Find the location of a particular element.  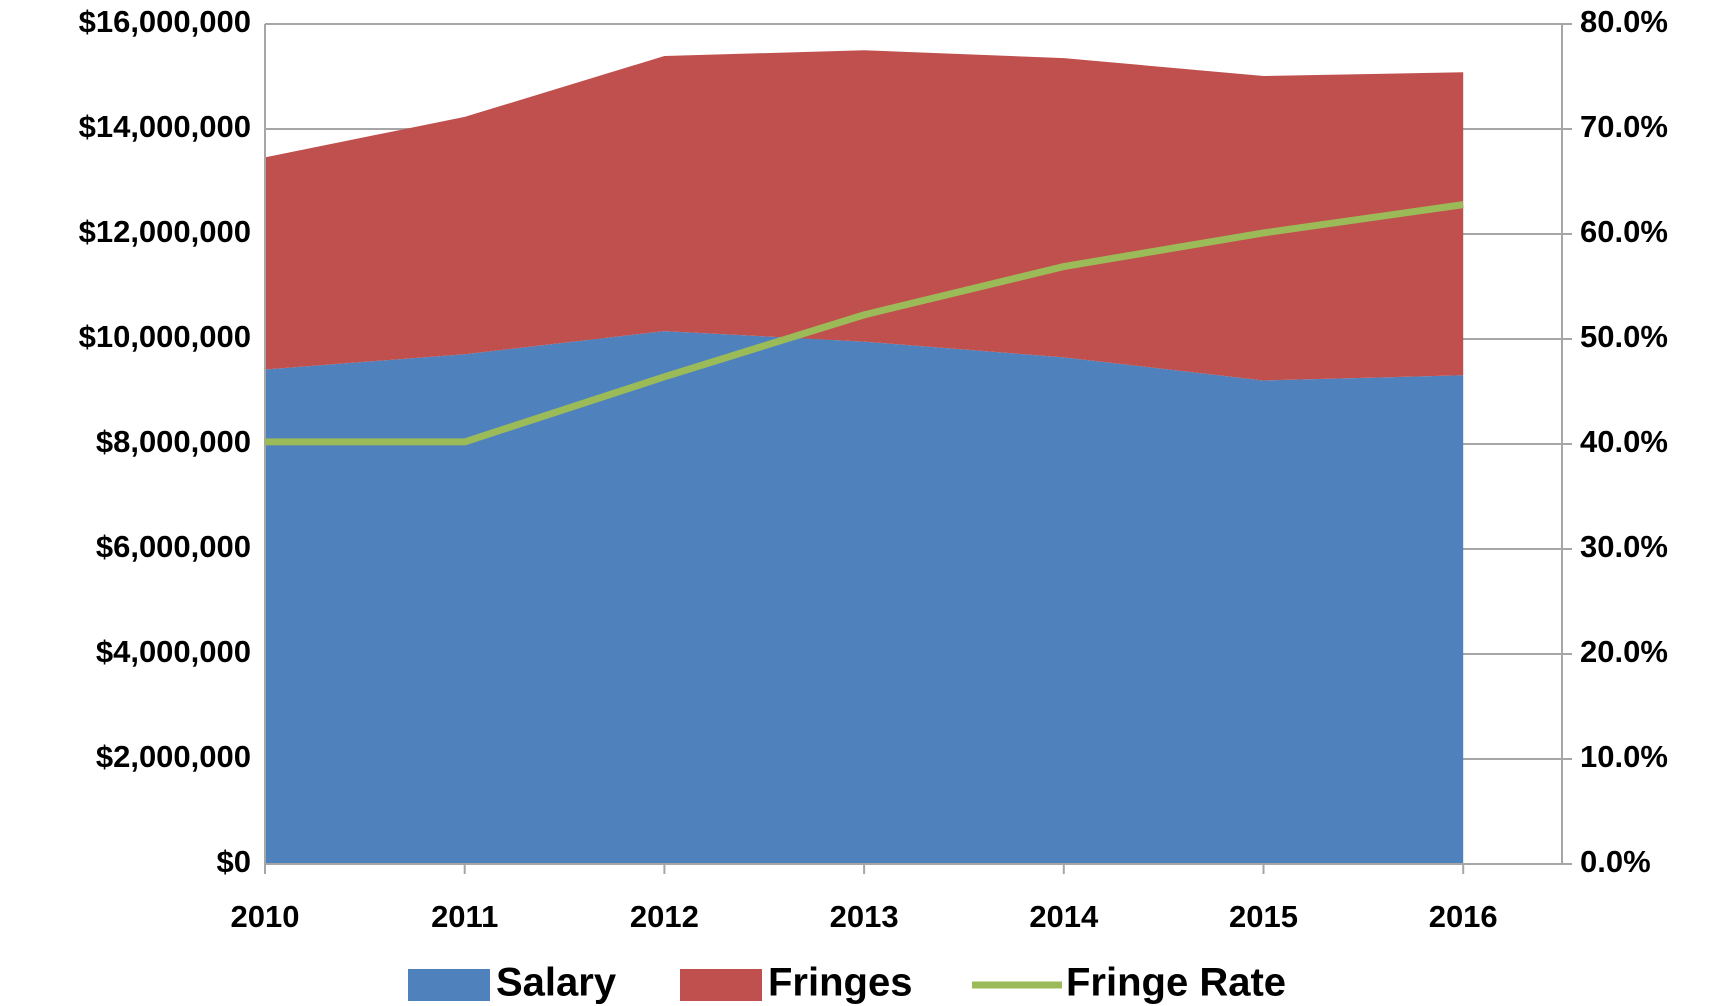

y-tick-label: $0 is located at coordinates (234, 861).